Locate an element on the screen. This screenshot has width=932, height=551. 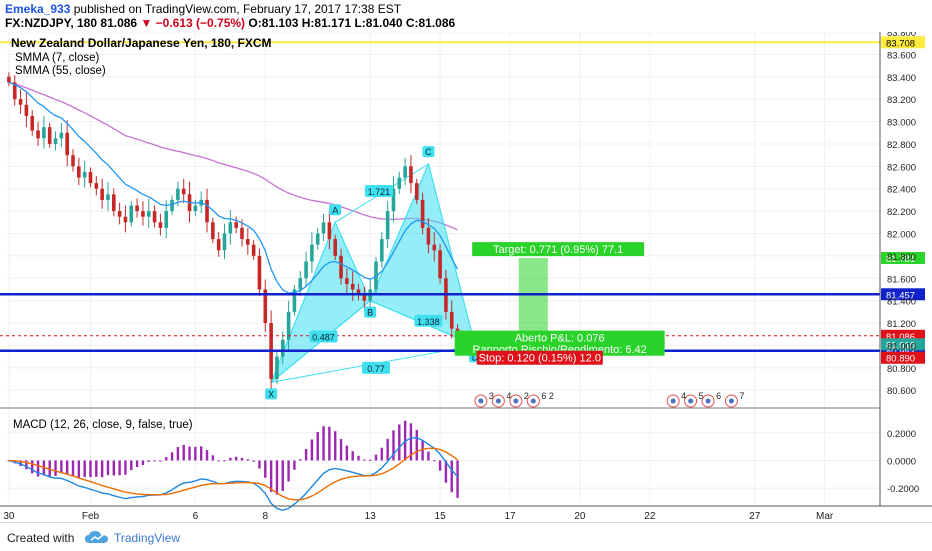
target-tag-box is located at coordinates (558, 249).